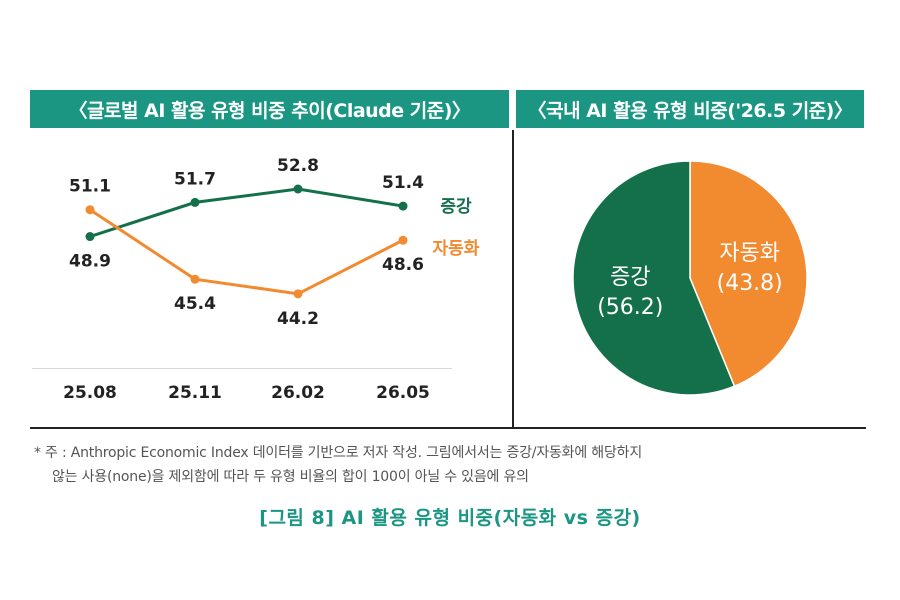 The width and height of the screenshot is (900, 600). Describe the element at coordinates (513, 279) in the screenshot. I see `panel-divider` at that location.